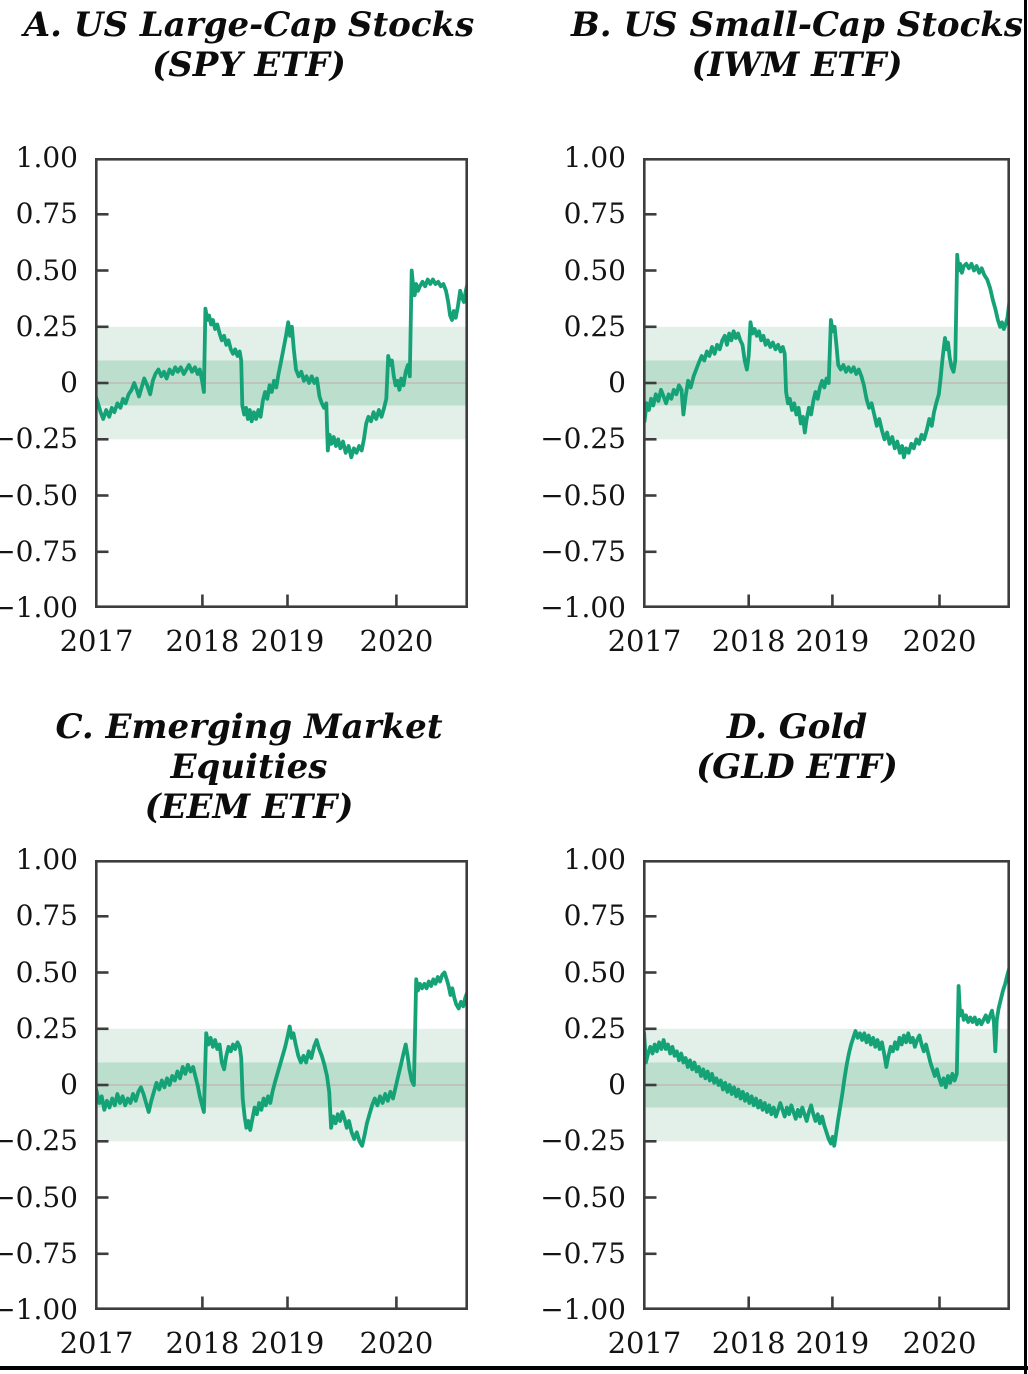 The height and width of the screenshot is (1374, 1028). I want to click on panel-b-title: B. US Small-Cap Stocks (IWM ETF), so click(784, 45).